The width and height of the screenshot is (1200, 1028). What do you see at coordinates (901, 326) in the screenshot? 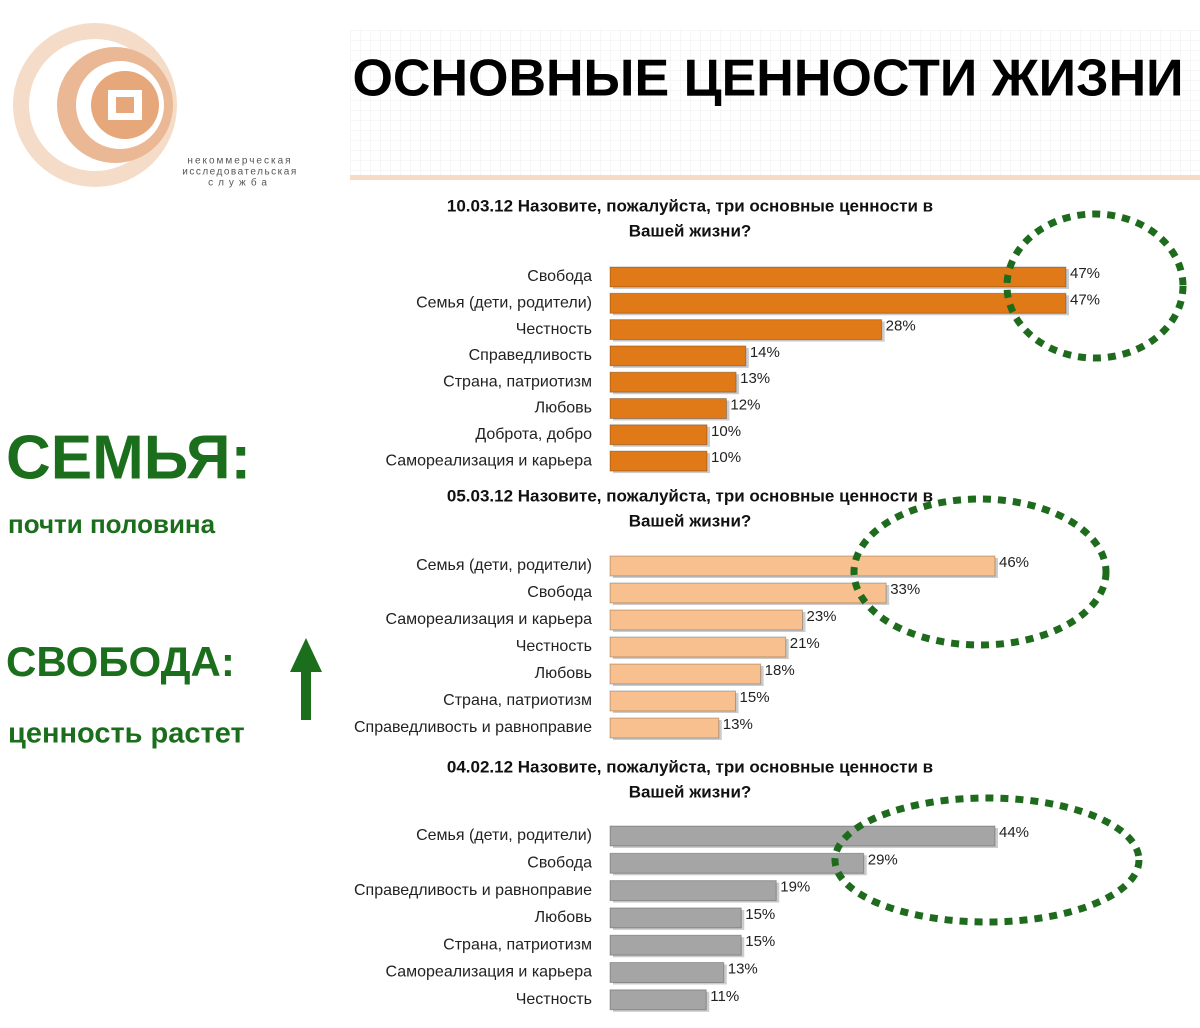
I see `value-label: 28%` at bounding box center [901, 326].